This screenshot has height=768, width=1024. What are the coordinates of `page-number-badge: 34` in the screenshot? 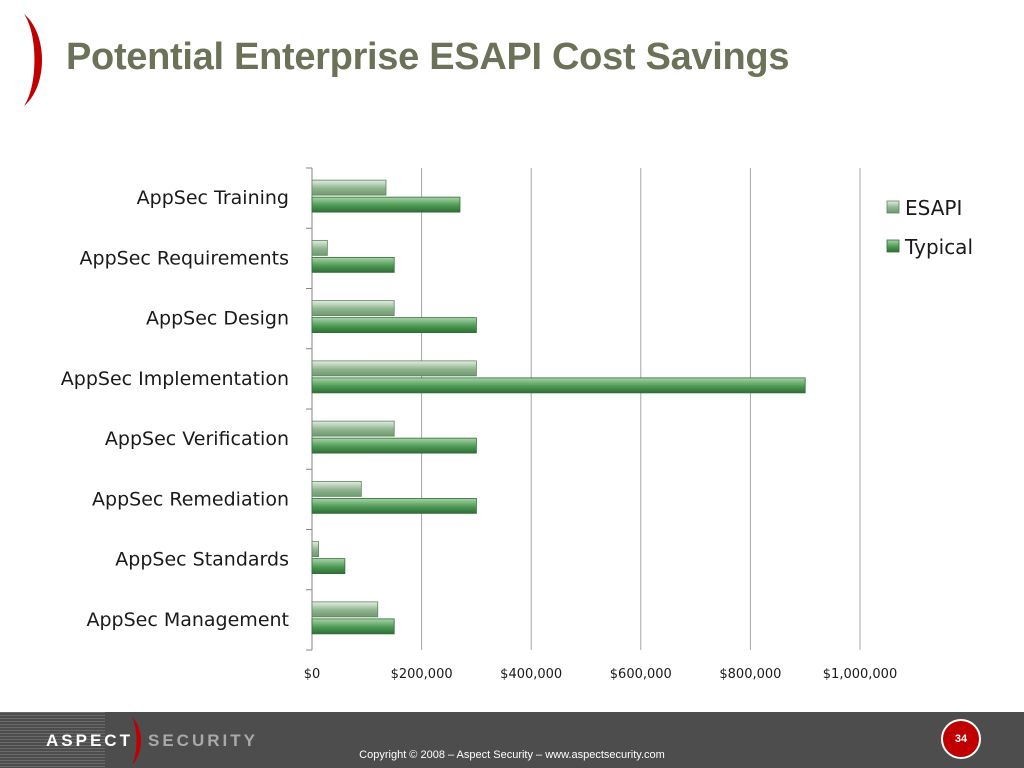 It's located at (961, 739).